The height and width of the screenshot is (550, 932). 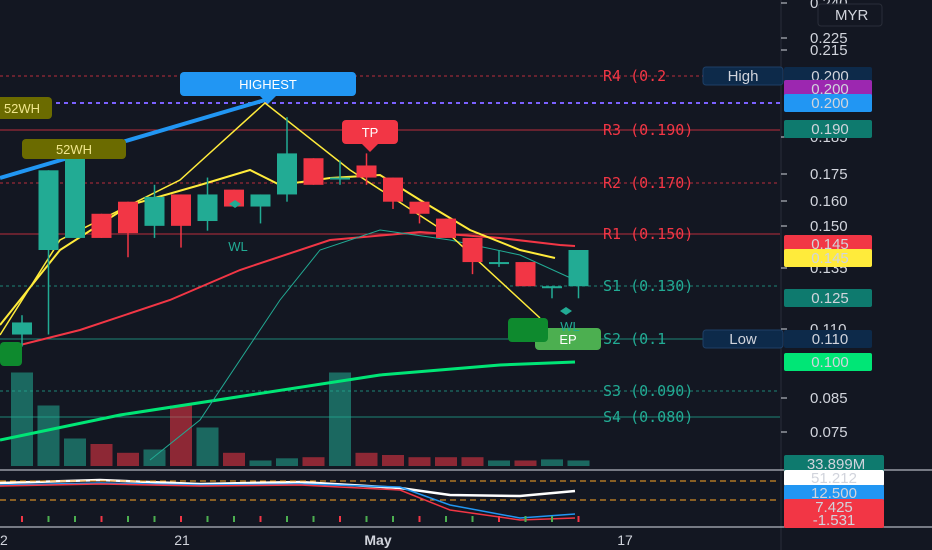 I want to click on price-label: 33.899M, so click(x=836, y=464).